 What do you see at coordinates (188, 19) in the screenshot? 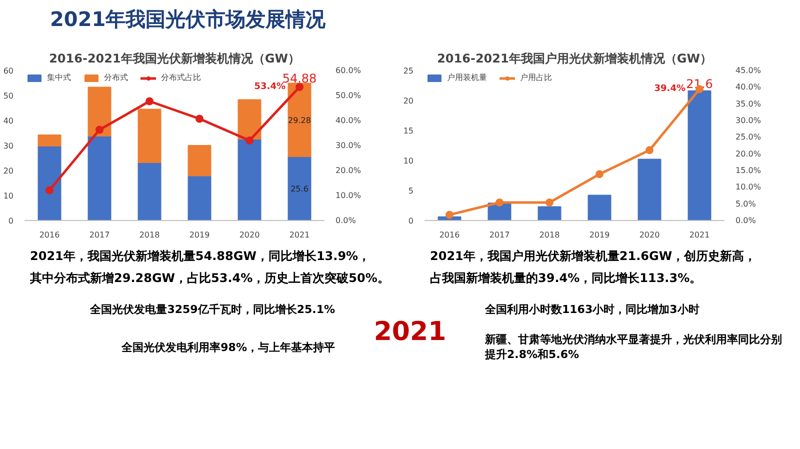
I see `text: 2021年我国光伏市场发展情况` at bounding box center [188, 19].